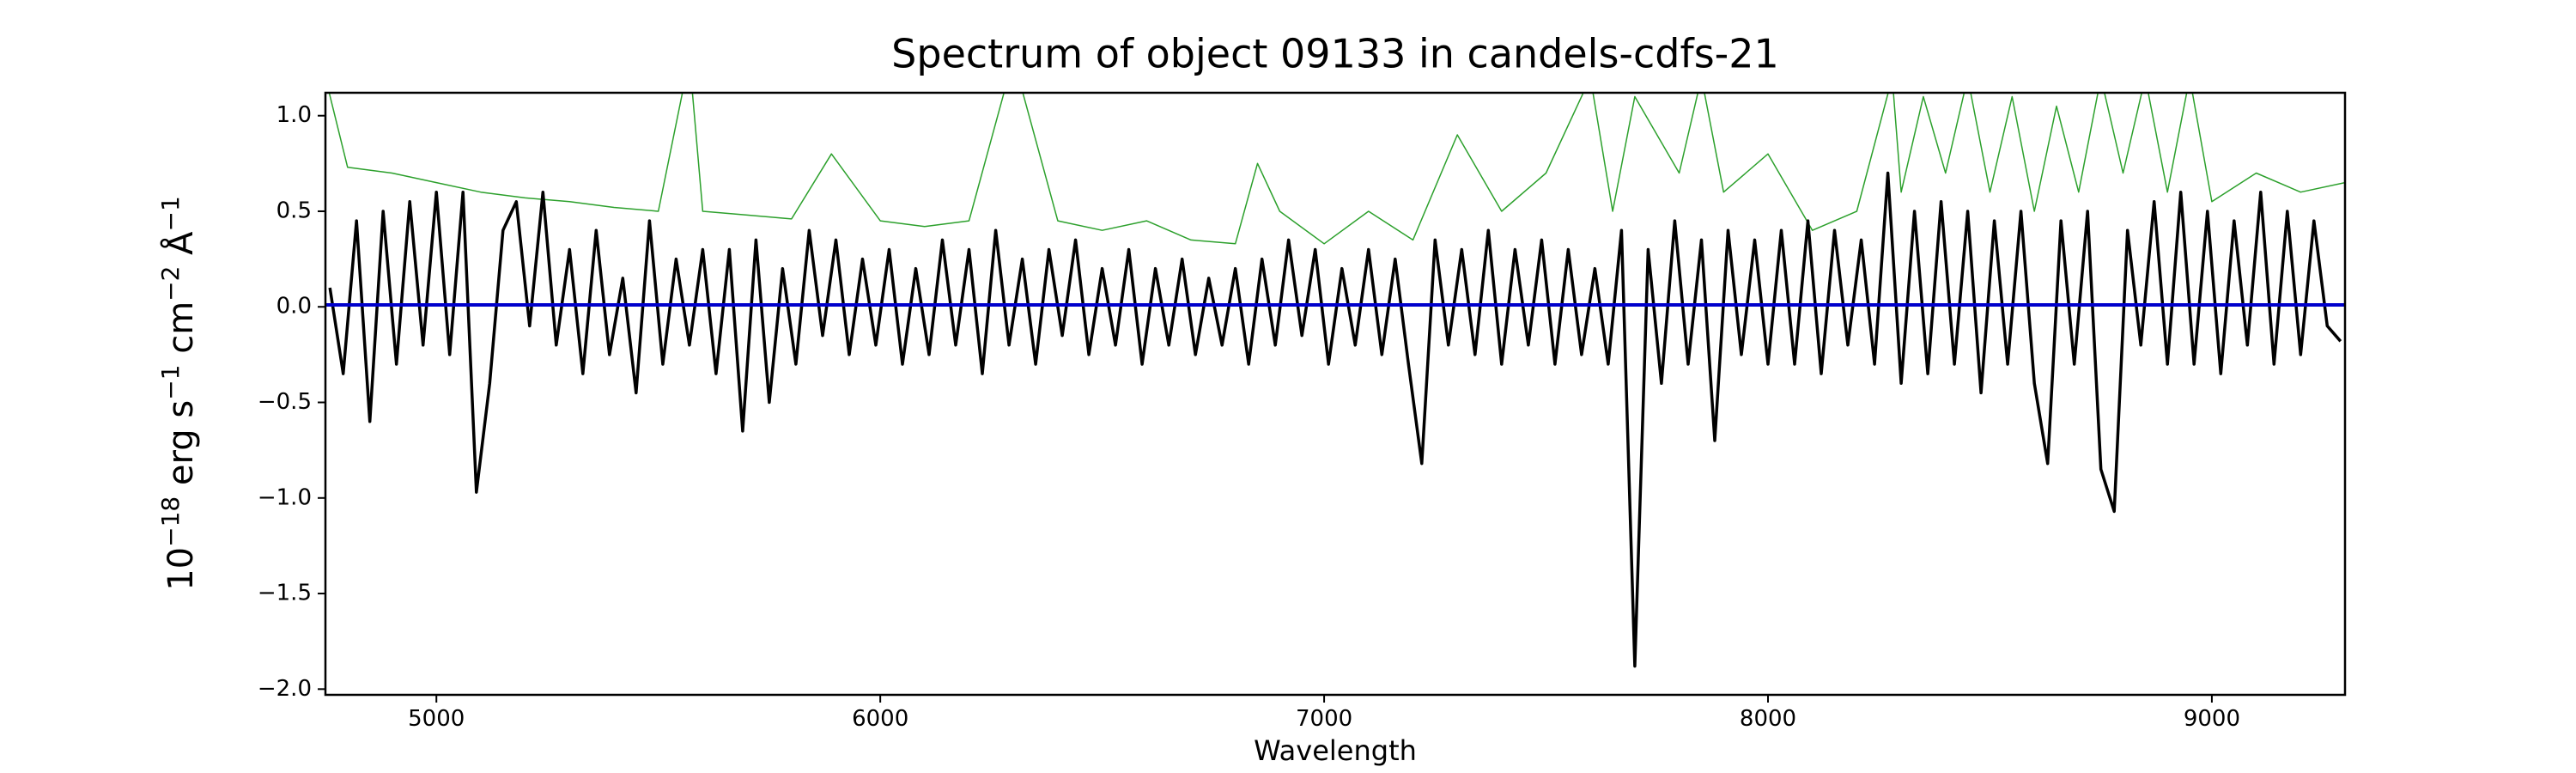 This screenshot has width=2576, height=773. Describe the element at coordinates (2212, 719) in the screenshot. I see `x-tick-label: 9000` at that location.